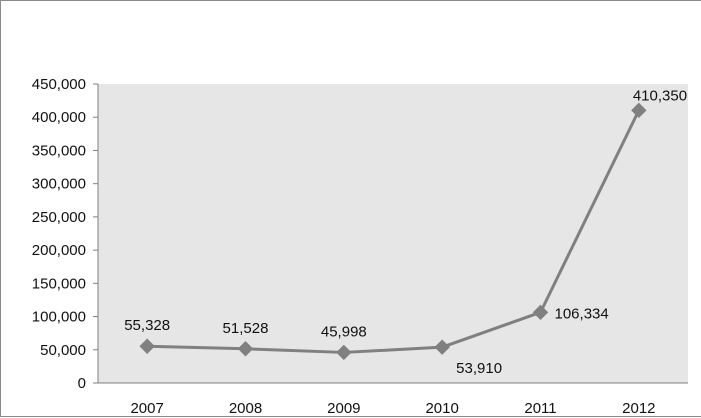 Image resolution: width=701 pixels, height=418 pixels. What do you see at coordinates (63, 350) in the screenshot?
I see `y-tick-label: 50,000` at bounding box center [63, 350].